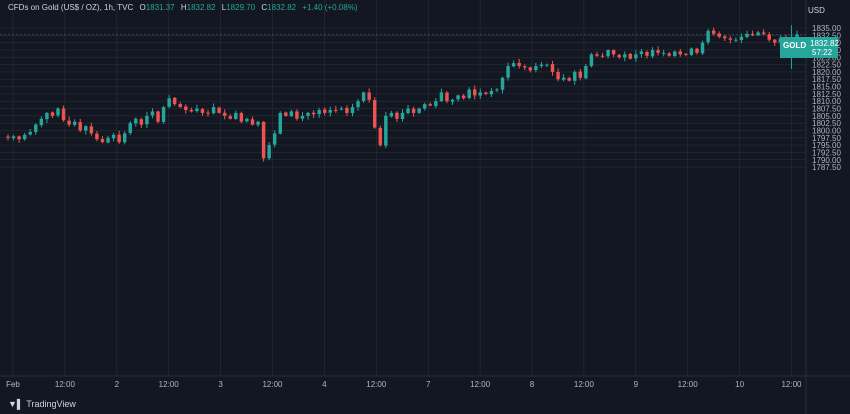  Describe the element at coordinates (428, 384) in the screenshot. I see `x-tick-label: 7` at that location.